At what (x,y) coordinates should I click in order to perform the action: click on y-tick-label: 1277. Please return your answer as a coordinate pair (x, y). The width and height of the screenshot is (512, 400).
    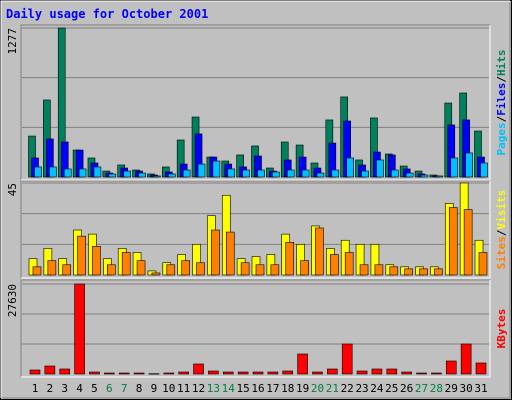
    Looking at the image, I should click on (12, 41).